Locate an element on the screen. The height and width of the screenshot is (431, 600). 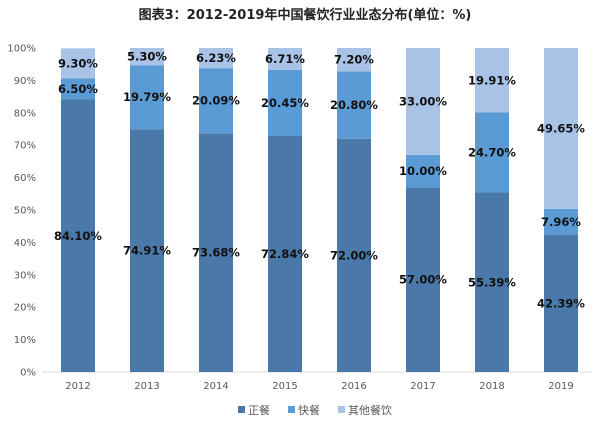
data-label: 20.80% is located at coordinates (354, 105).